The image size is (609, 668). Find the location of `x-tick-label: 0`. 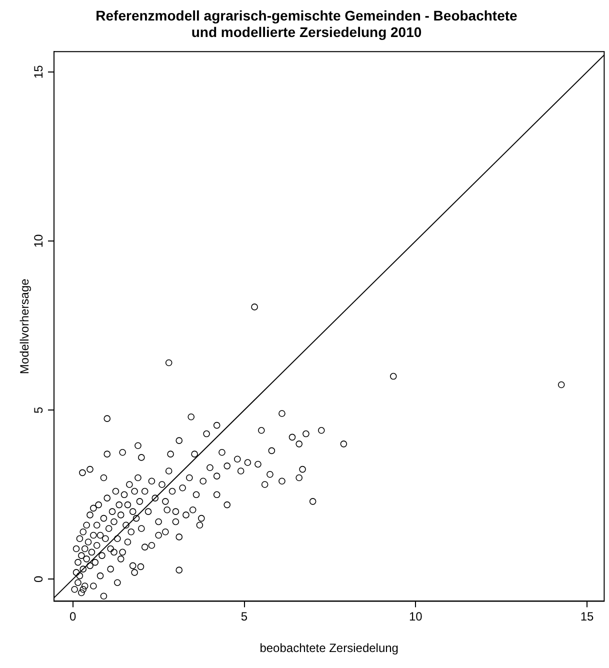

x-tick-label: 0 is located at coordinates (73, 617).